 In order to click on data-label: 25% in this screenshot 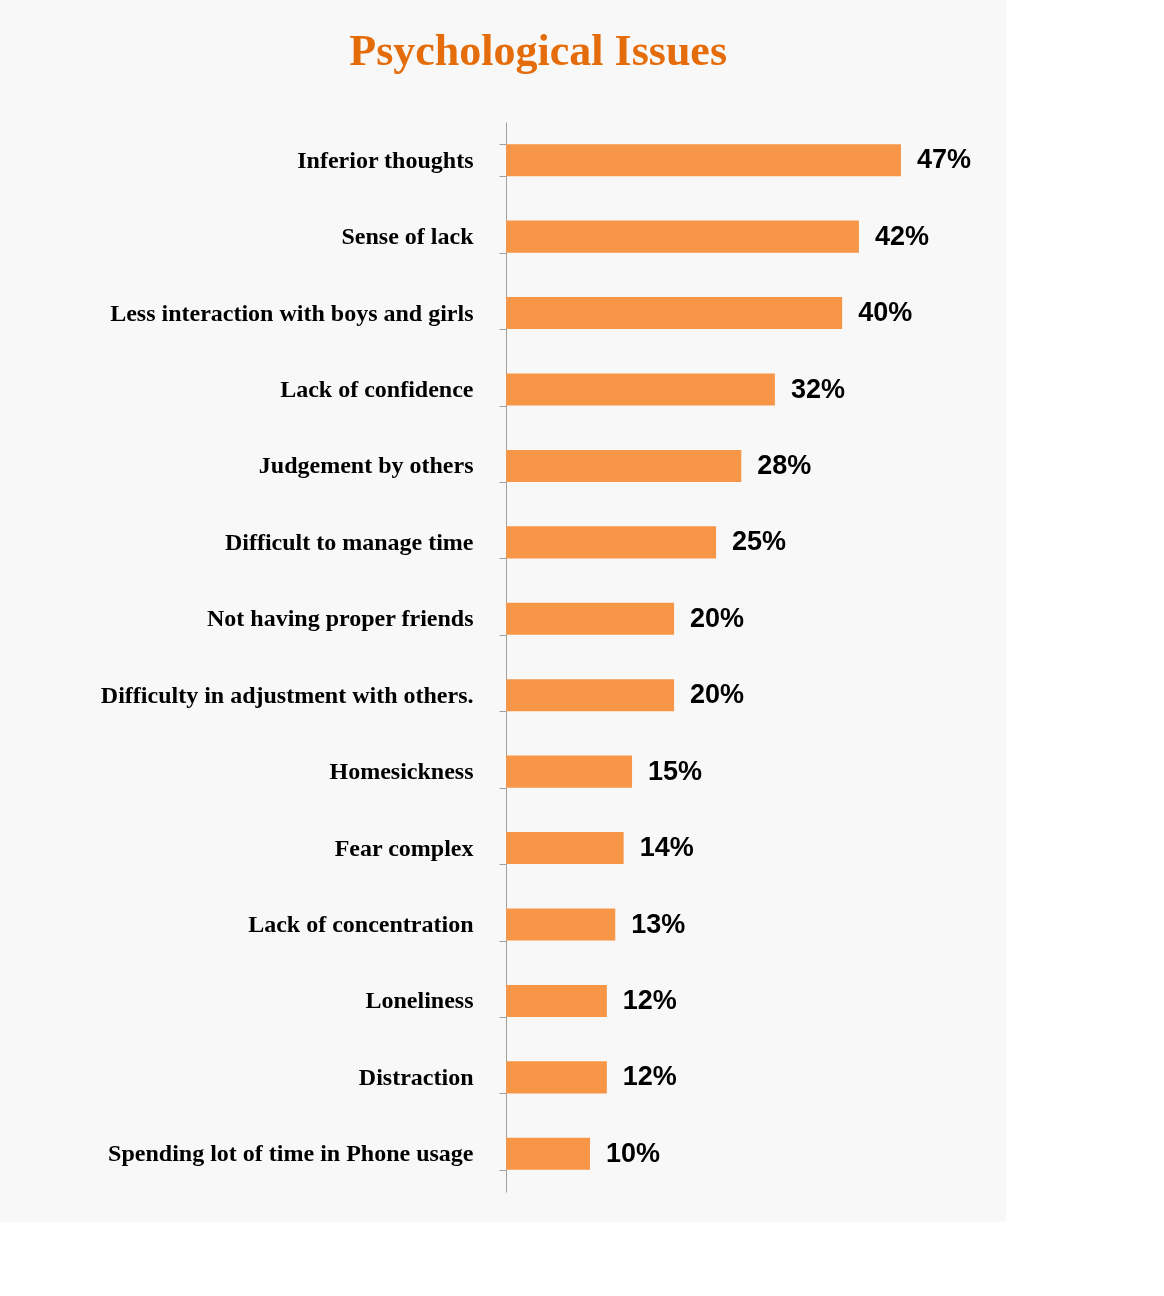, I will do `click(759, 541)`.